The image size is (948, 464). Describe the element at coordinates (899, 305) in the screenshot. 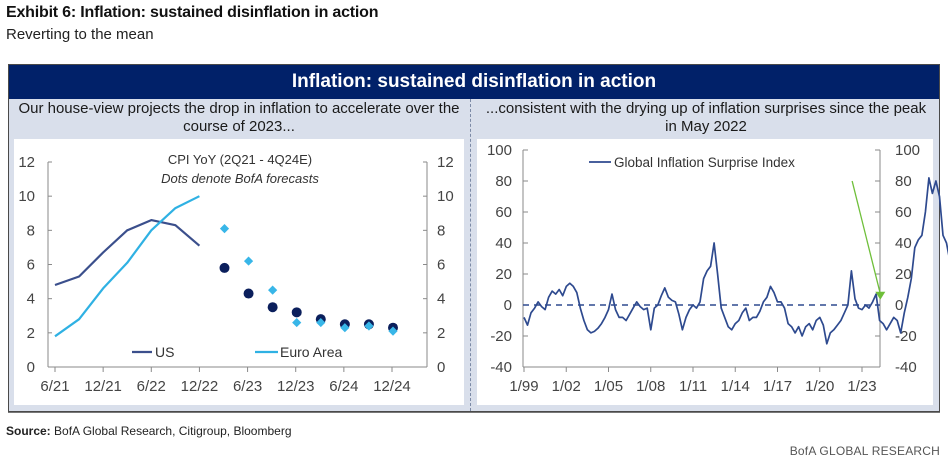

I see `surprise-right-y-tick-label: 0` at that location.